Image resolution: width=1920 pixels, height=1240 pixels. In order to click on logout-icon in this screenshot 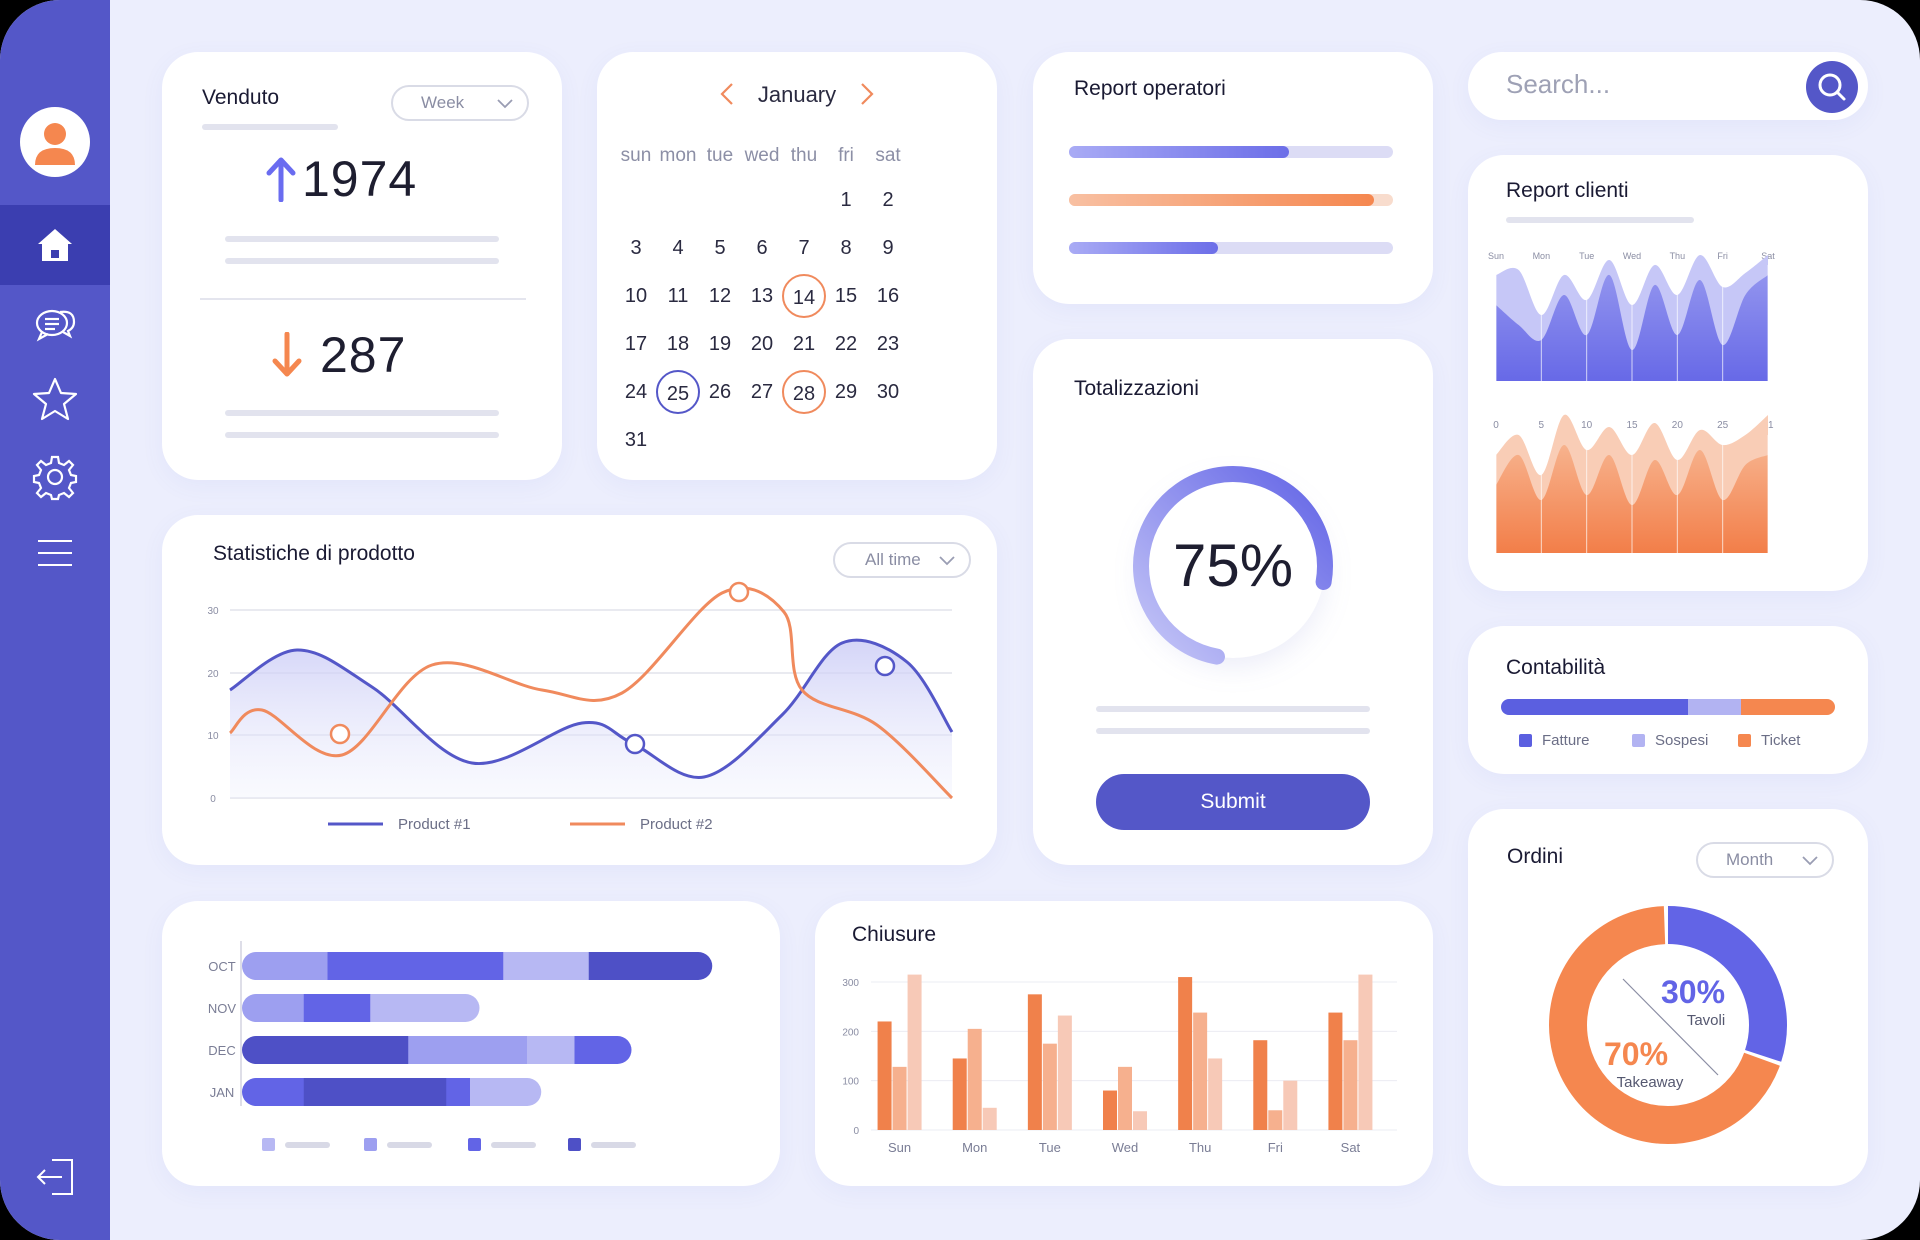, I will do `click(55, 1177)`.